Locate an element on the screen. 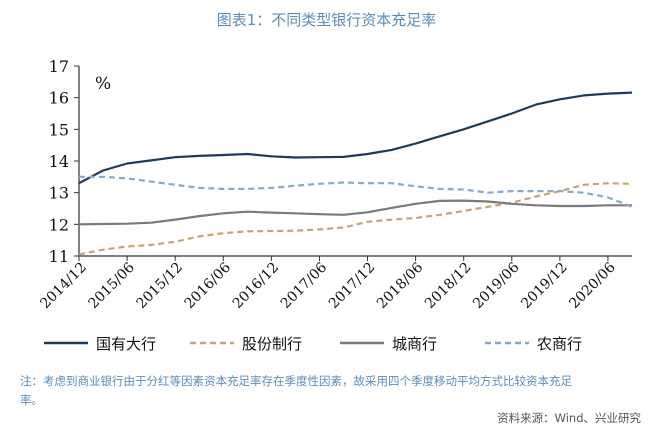 The image size is (653, 442). x-tick-label: 2018/06 is located at coordinates (400, 285).